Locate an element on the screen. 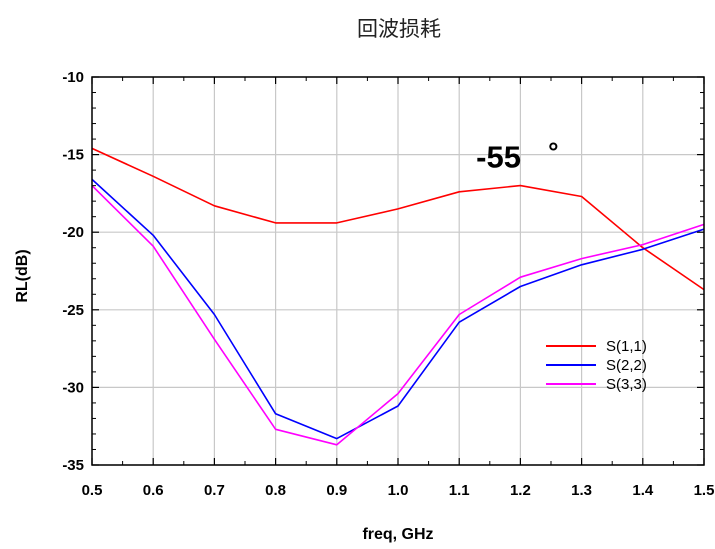 Image resolution: width=715 pixels, height=549 pixels. x-tick-label: 0.8 is located at coordinates (275, 490).